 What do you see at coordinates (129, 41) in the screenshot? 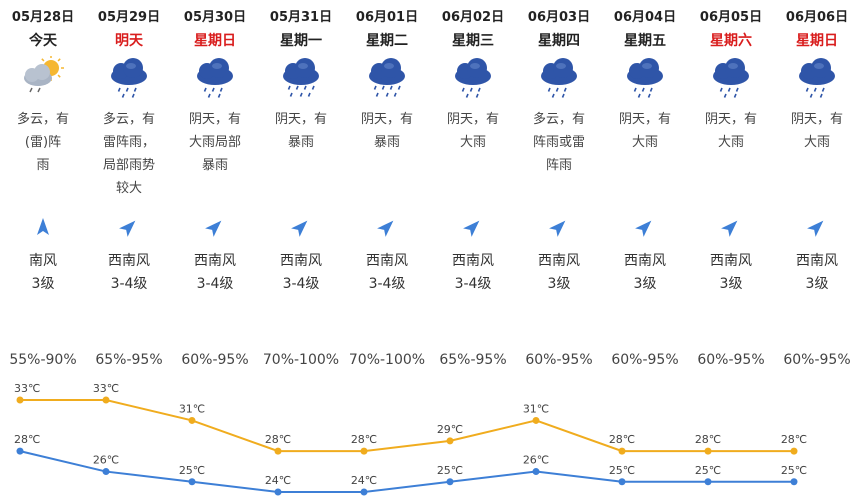
I see `forecast-weekday: 明天` at bounding box center [129, 41].